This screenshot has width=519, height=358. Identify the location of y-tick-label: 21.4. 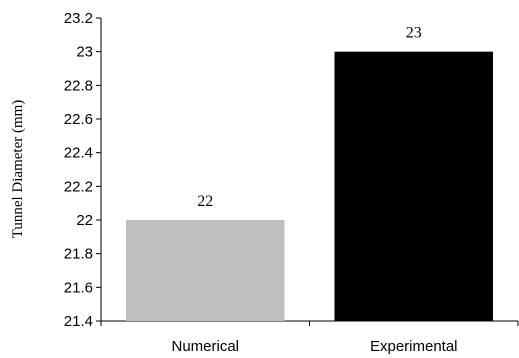
(78, 321).